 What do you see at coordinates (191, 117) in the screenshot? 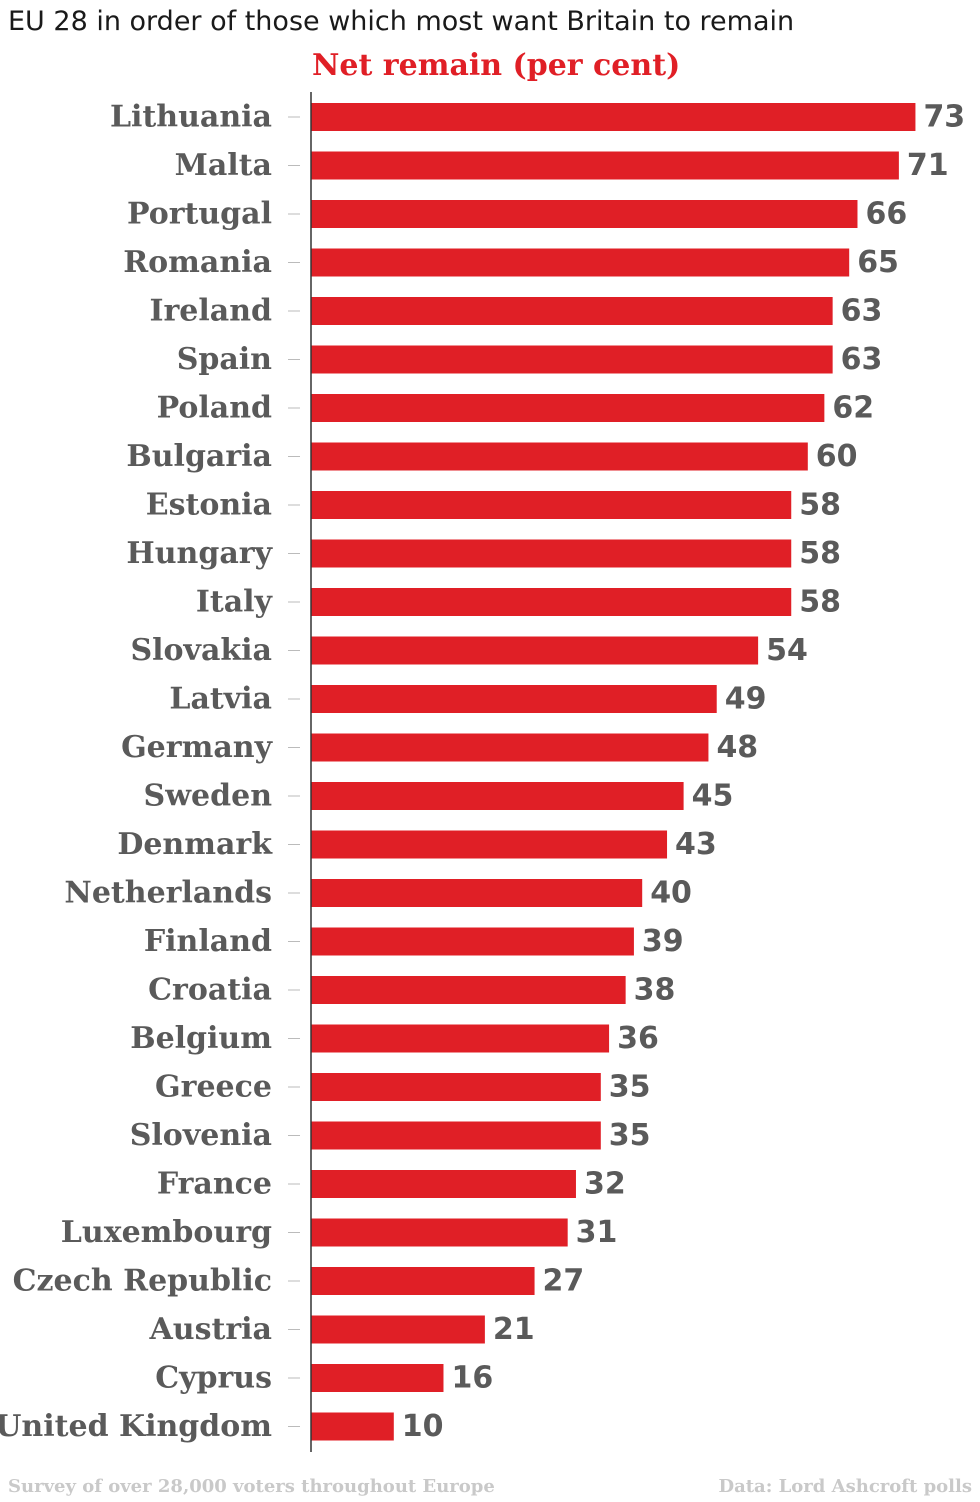
I see `category-label: Lithuania` at bounding box center [191, 117].